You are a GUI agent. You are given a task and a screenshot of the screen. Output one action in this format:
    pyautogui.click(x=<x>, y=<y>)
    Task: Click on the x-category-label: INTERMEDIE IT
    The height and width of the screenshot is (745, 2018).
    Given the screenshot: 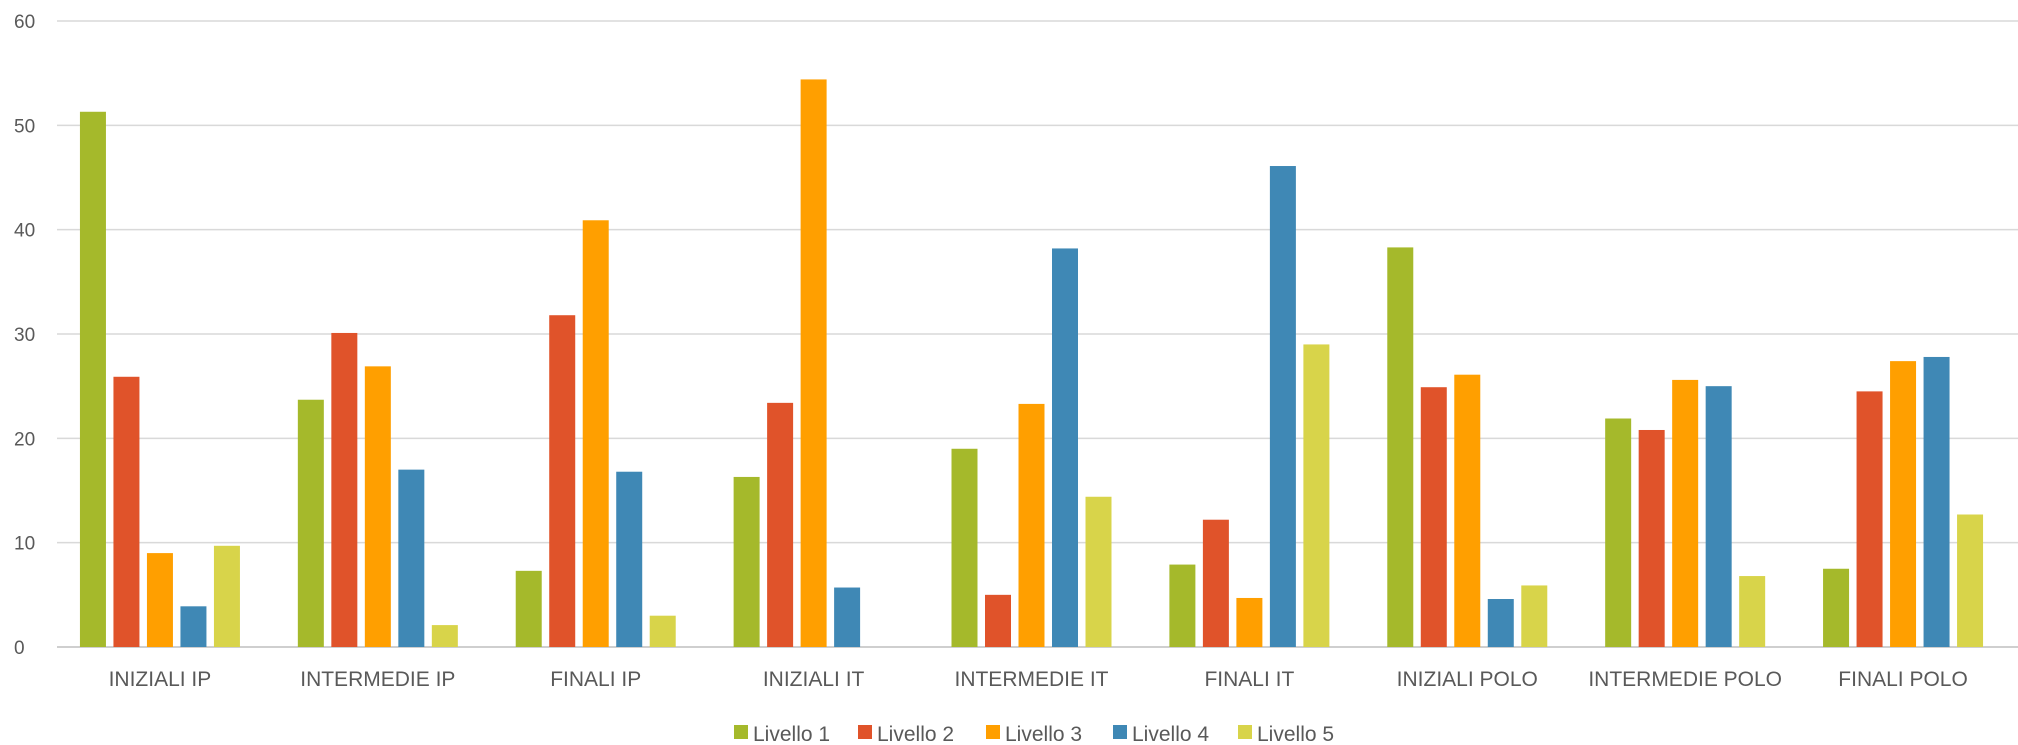 What is the action you would take?
    pyautogui.click(x=1031, y=679)
    